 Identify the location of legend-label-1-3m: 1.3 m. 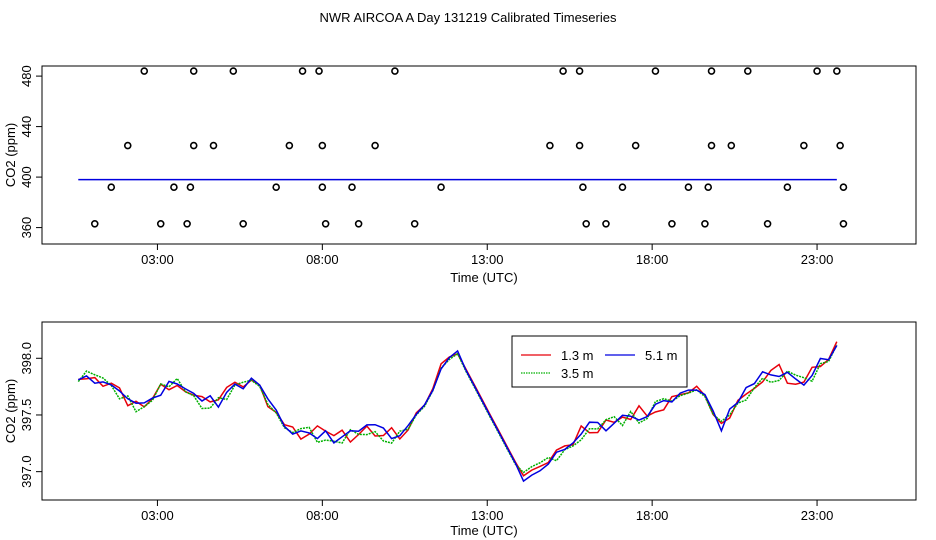
(577, 355).